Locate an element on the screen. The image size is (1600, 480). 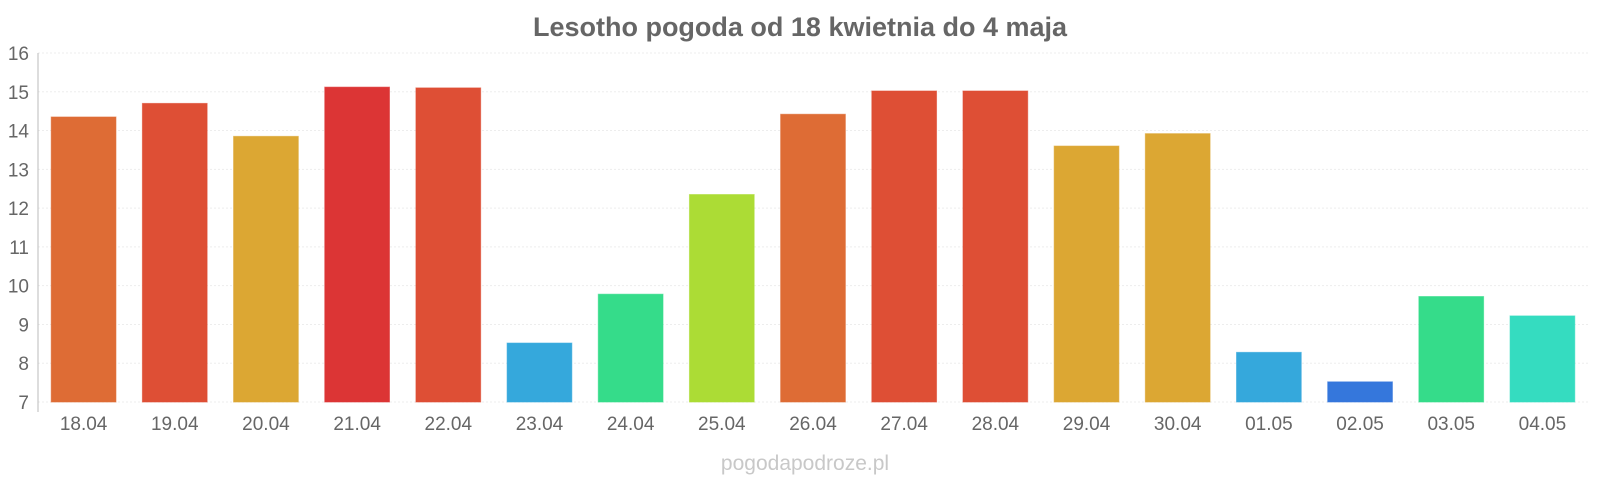
x-tick-label: 25.04 is located at coordinates (722, 424).